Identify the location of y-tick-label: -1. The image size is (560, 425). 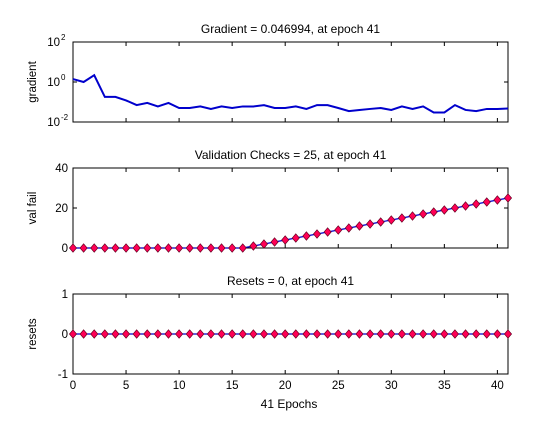
(63, 375).